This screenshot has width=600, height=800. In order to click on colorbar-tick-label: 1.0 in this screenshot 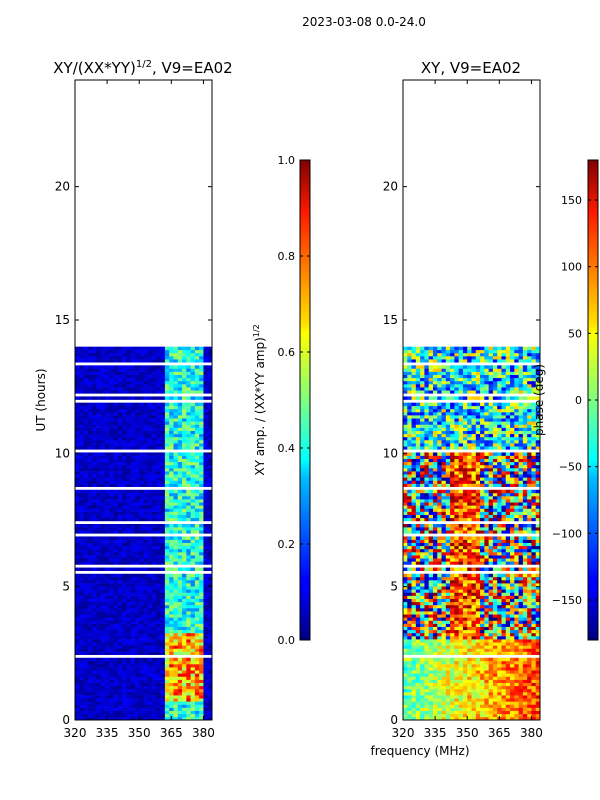, I will do `click(287, 160)`.